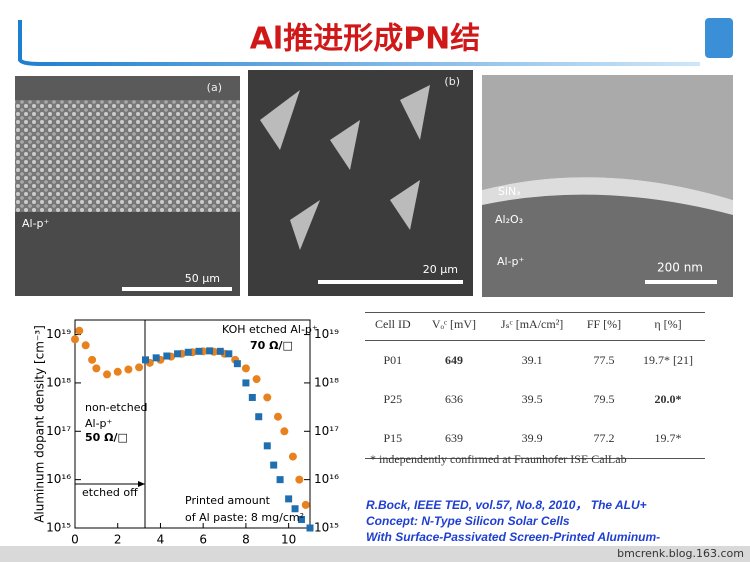 This screenshot has height=562, width=750. What do you see at coordinates (604, 399) in the screenshot?
I see `table-cell: 79.5` at bounding box center [604, 399].